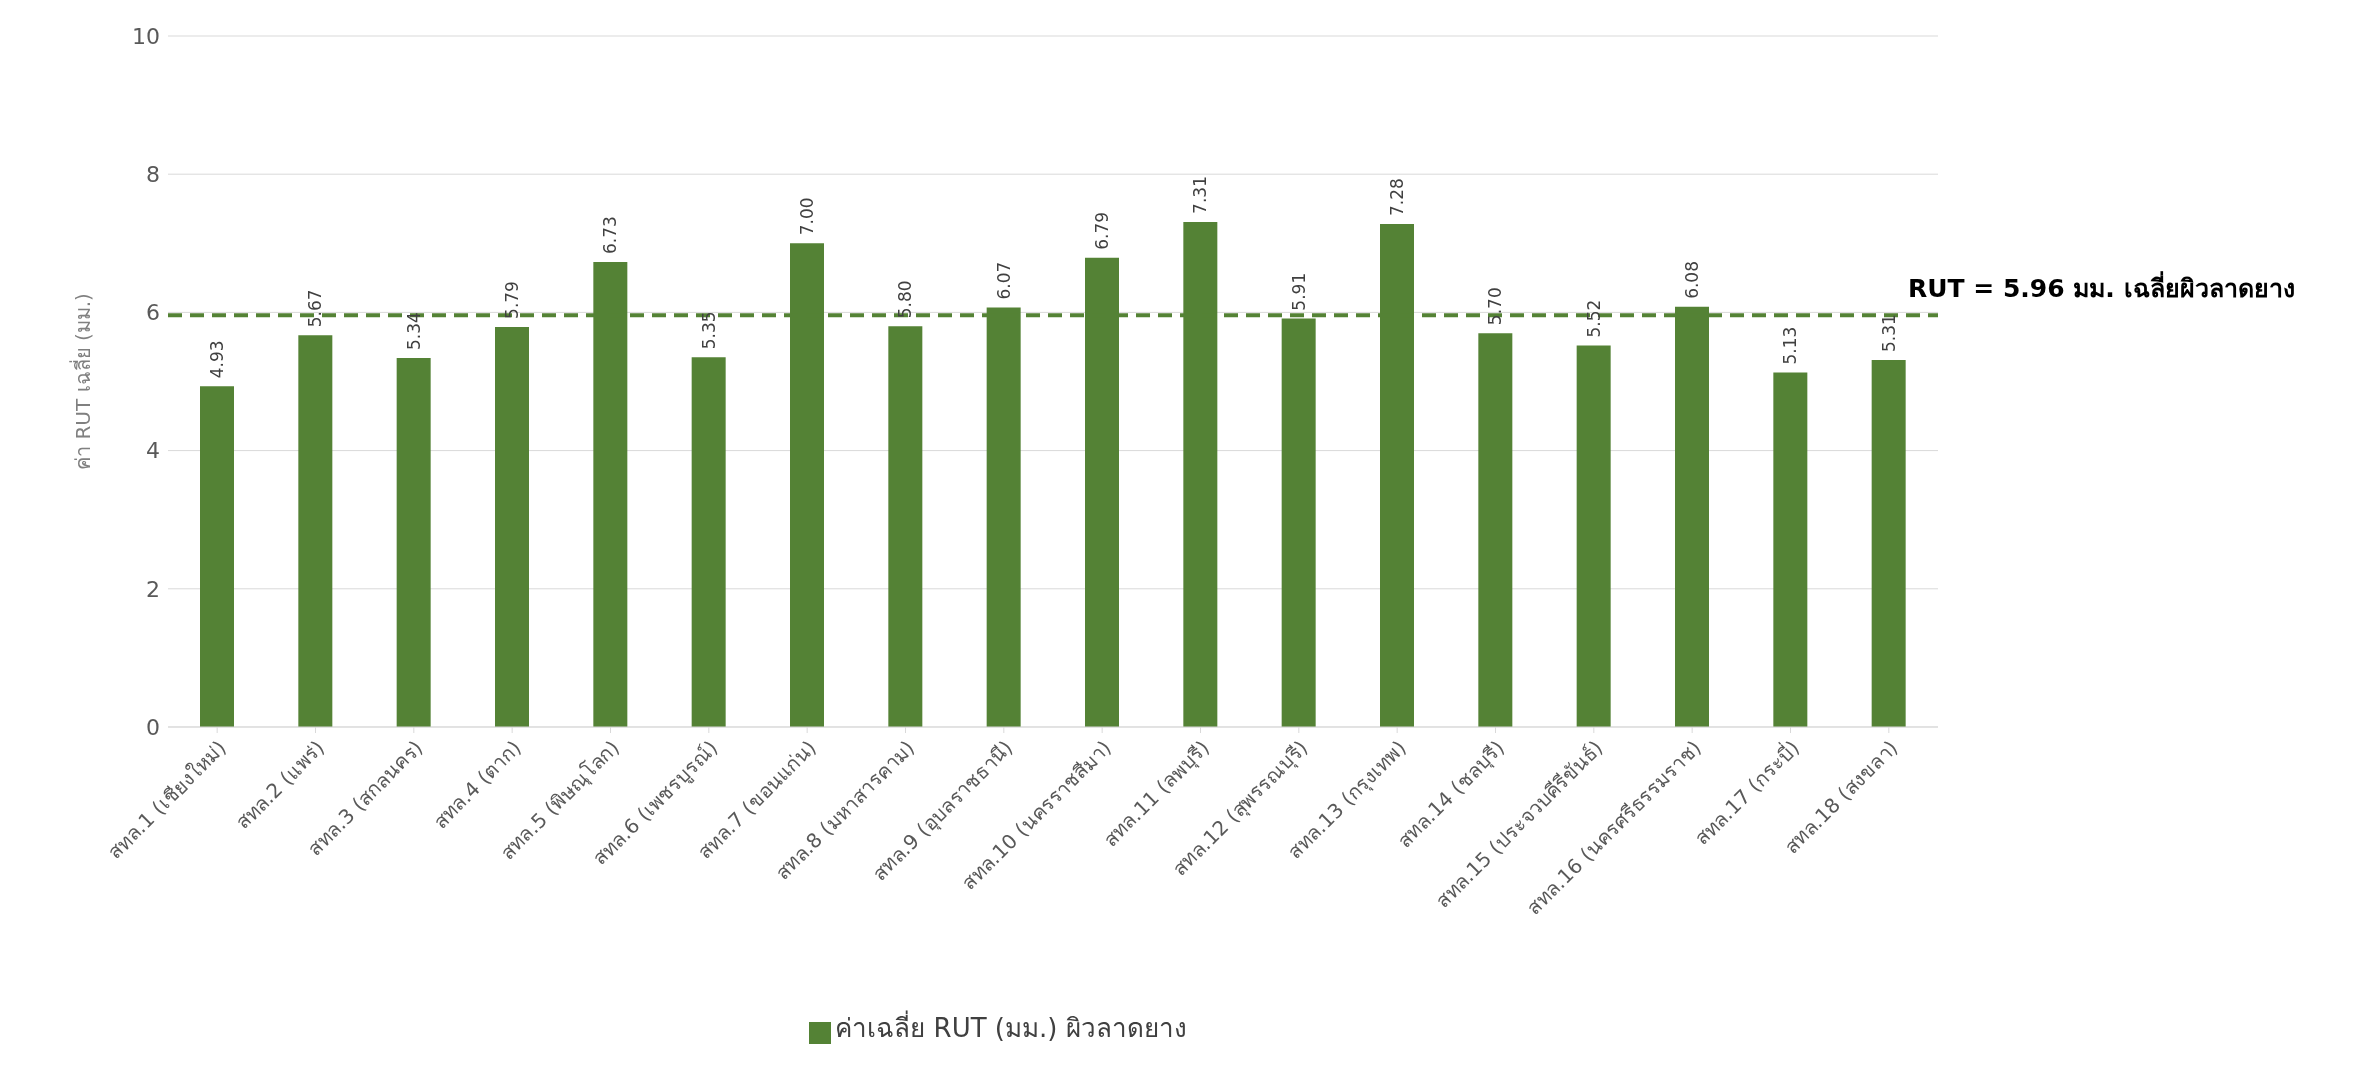 The height and width of the screenshot is (1078, 2362). I want to click on y-tick-label: 0, so click(153, 727).